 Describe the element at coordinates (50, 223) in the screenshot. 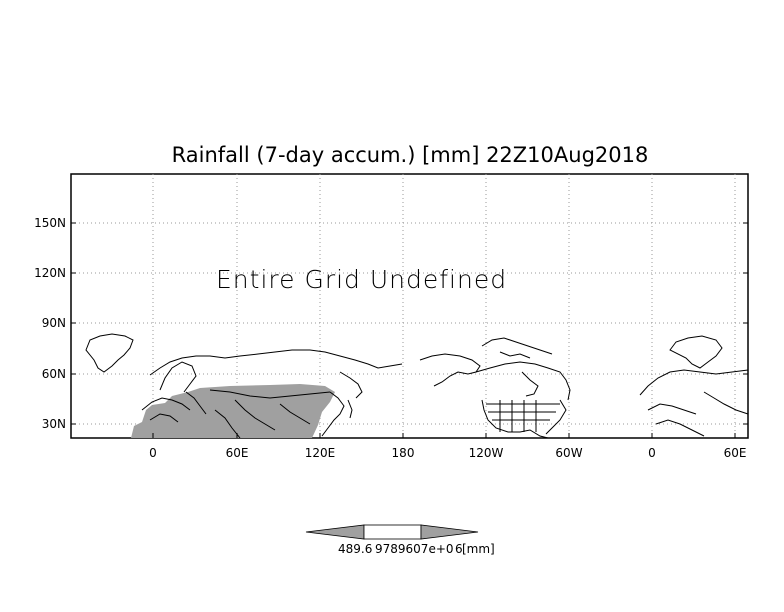

I see `lat-label: 150N` at that location.